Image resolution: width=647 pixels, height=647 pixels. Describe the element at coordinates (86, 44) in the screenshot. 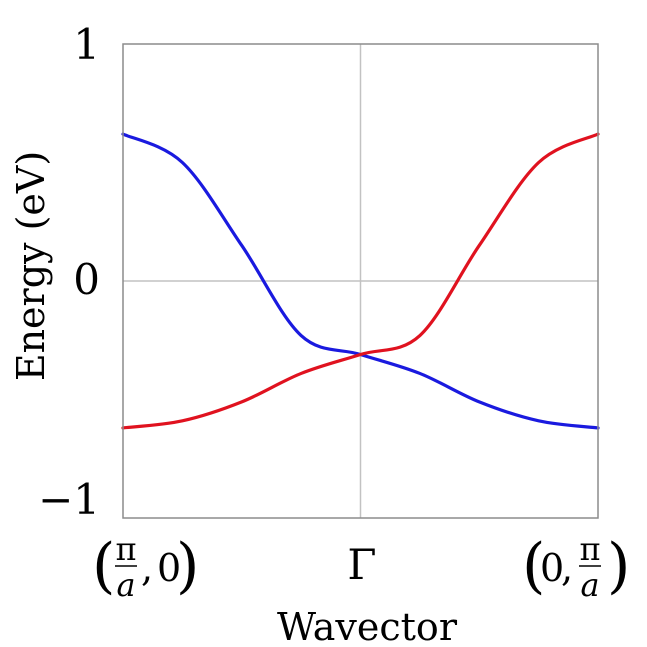

I see `y-tick-label-top: 1` at that location.